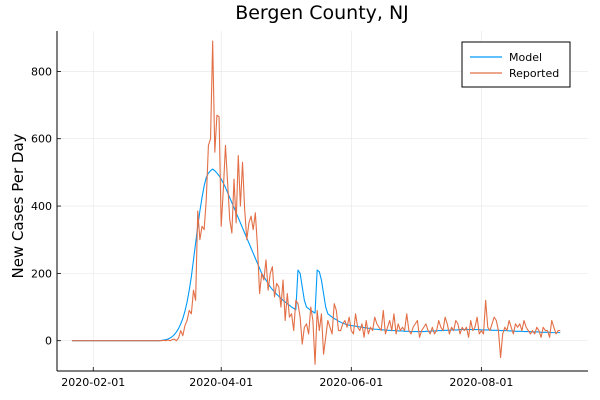  I want to click on y-tick-label: 0, so click(48, 341).